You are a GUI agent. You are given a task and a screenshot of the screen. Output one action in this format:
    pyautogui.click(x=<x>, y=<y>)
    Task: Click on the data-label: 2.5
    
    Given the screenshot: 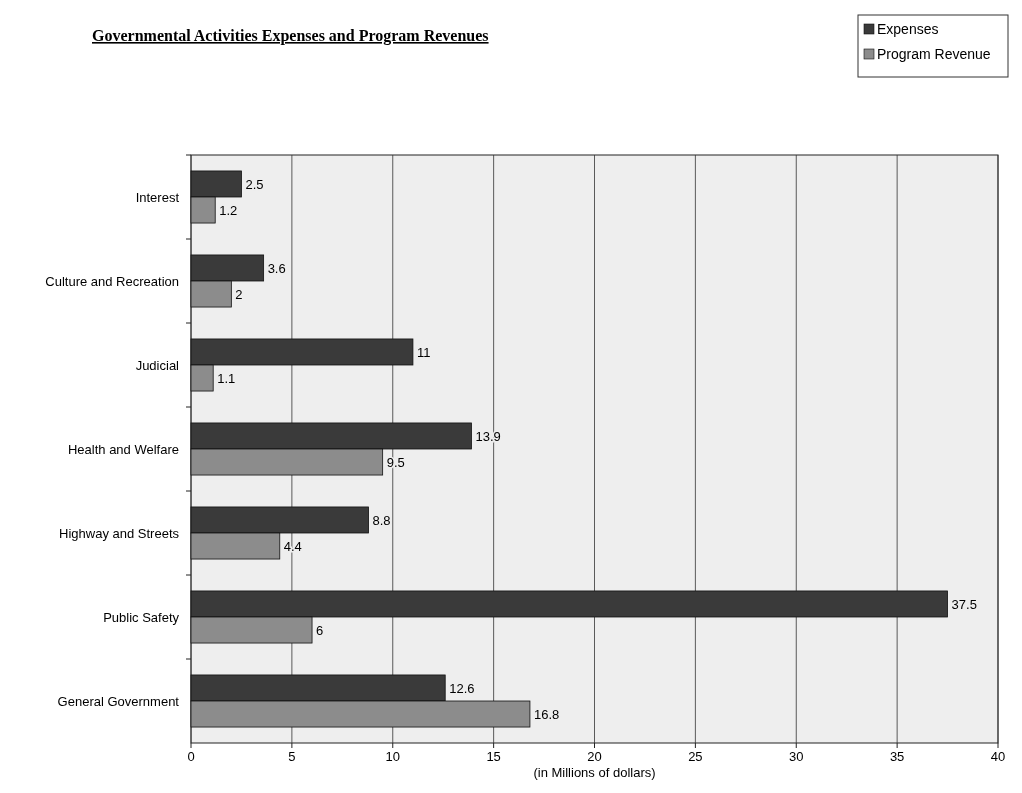 What is the action you would take?
    pyautogui.click(x=254, y=184)
    